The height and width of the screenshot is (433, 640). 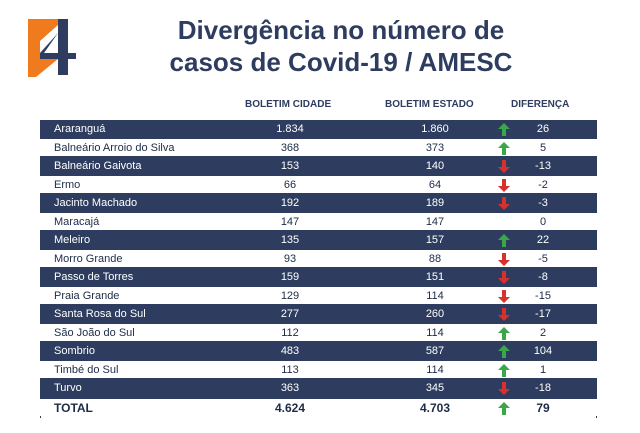 What do you see at coordinates (67, 184) in the screenshot?
I see `municipality-name: Ermo` at bounding box center [67, 184].